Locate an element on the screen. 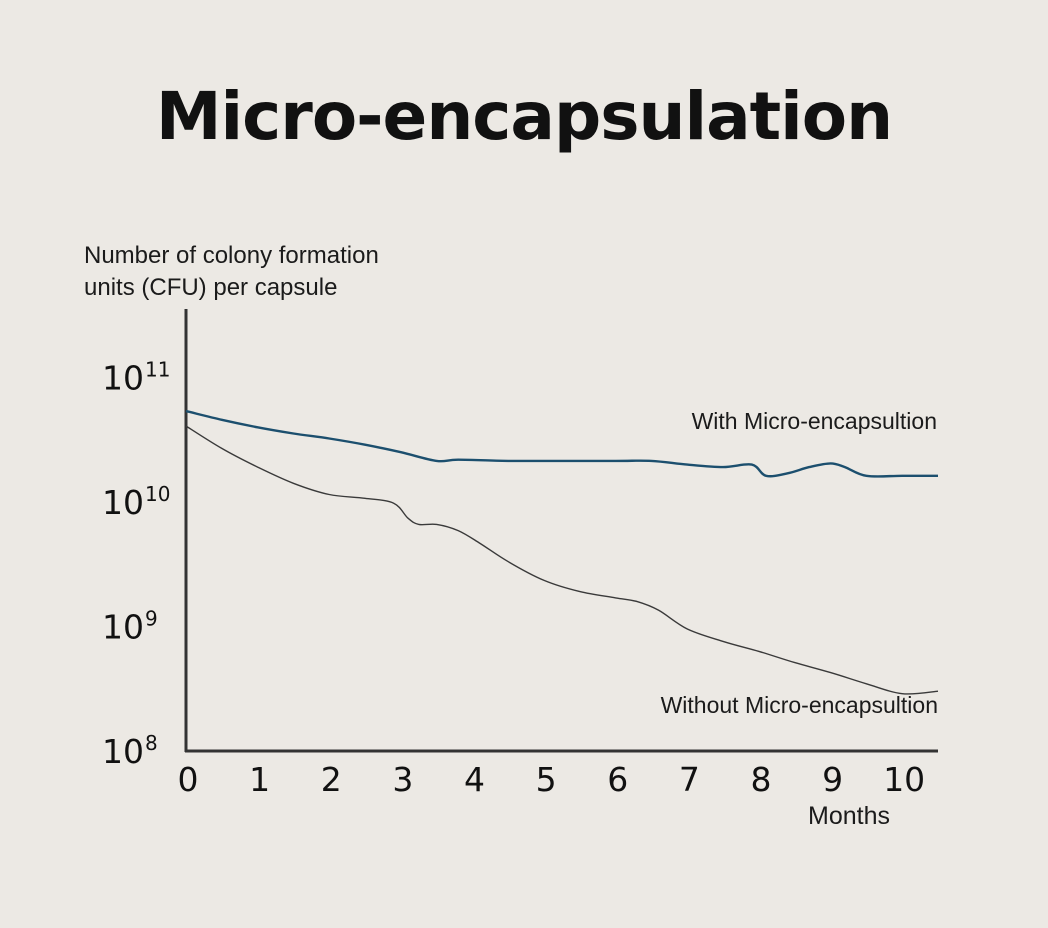 This screenshot has width=1048, height=928. x-tick-label-7: 7 is located at coordinates (689, 779).